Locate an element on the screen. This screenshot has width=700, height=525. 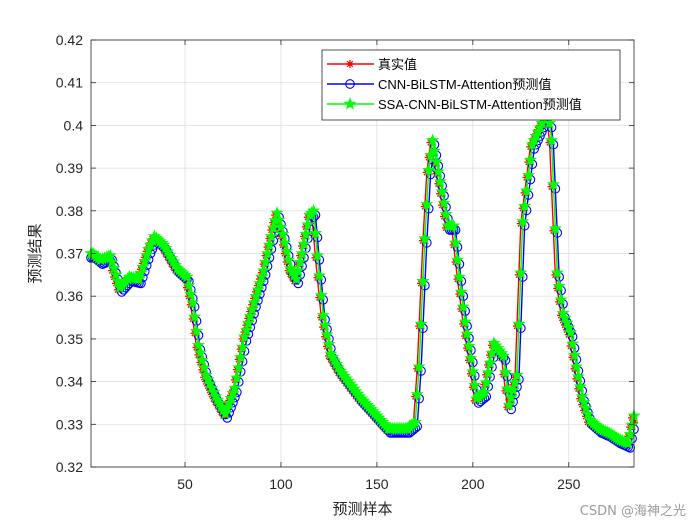
legend-label-0: 真实值 is located at coordinates (397, 64).